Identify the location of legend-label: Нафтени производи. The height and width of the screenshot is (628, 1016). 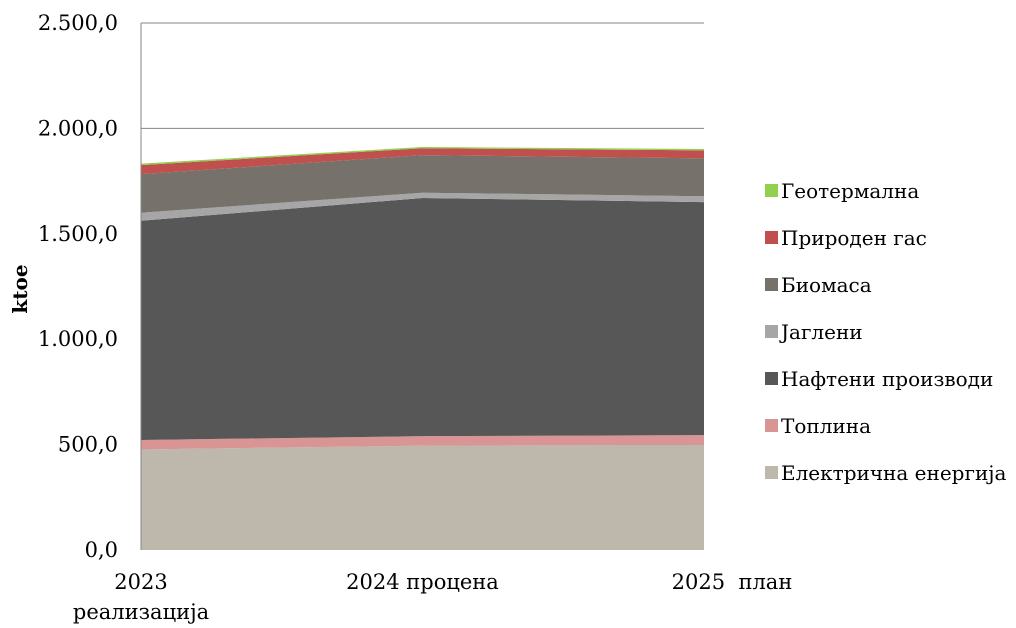
(887, 379).